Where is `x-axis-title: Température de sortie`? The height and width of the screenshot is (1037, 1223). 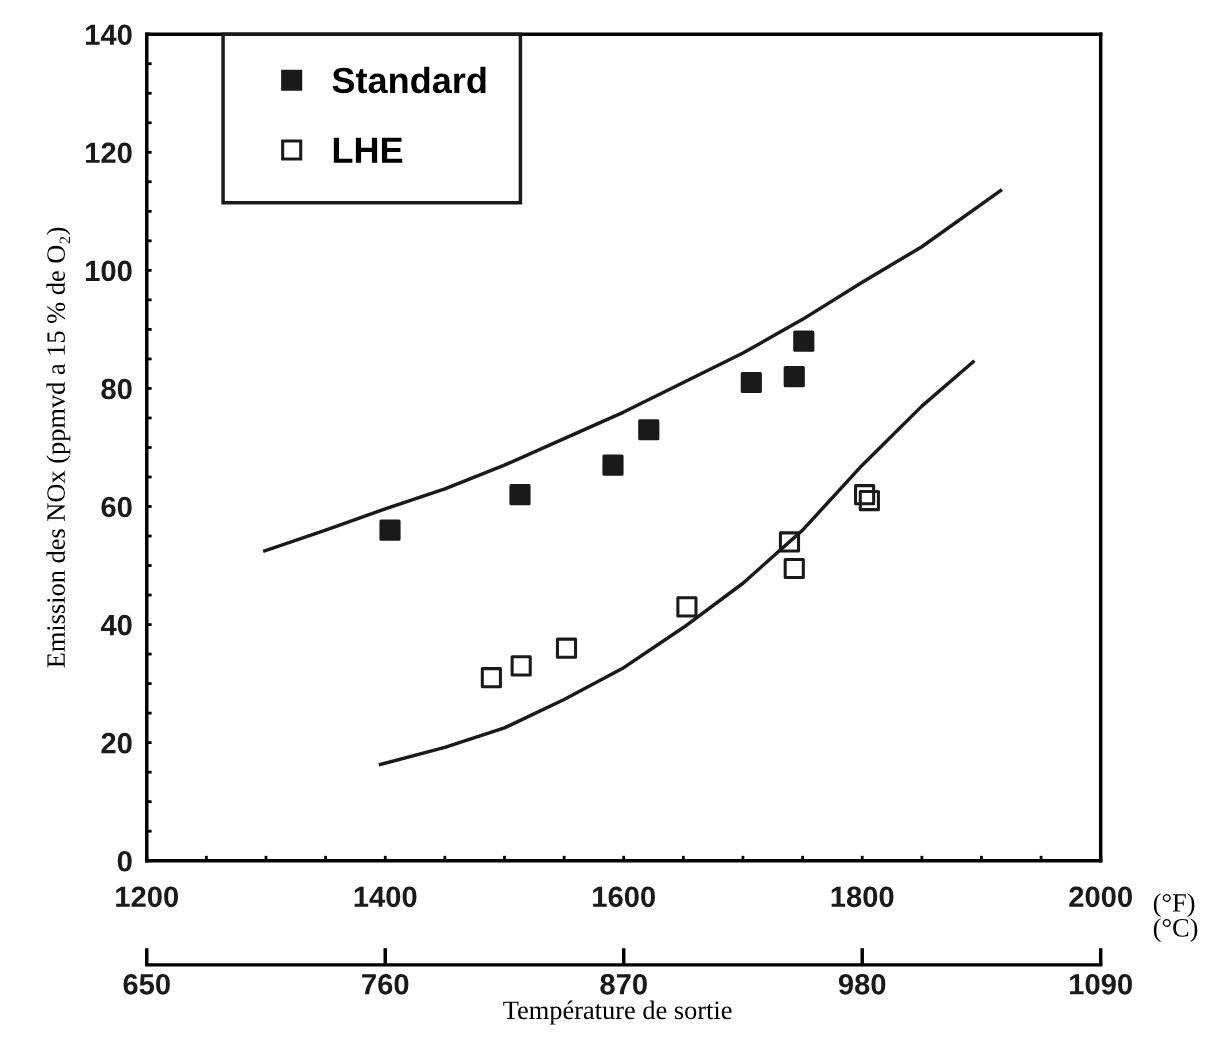
x-axis-title: Température de sortie is located at coordinates (617, 1012).